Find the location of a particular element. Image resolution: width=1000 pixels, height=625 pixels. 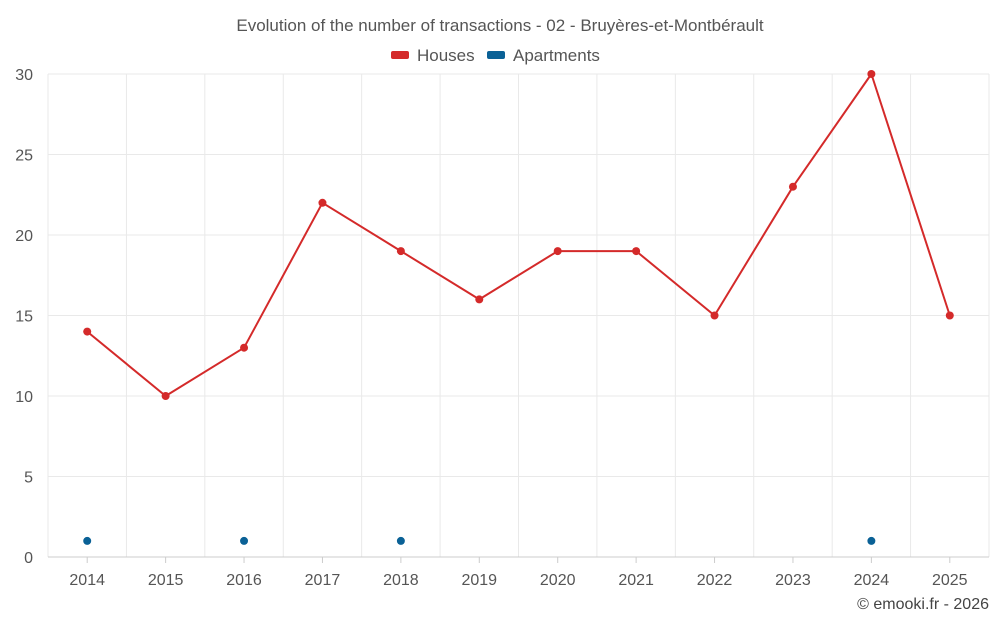

x-tick-label: 2016 is located at coordinates (244, 580).